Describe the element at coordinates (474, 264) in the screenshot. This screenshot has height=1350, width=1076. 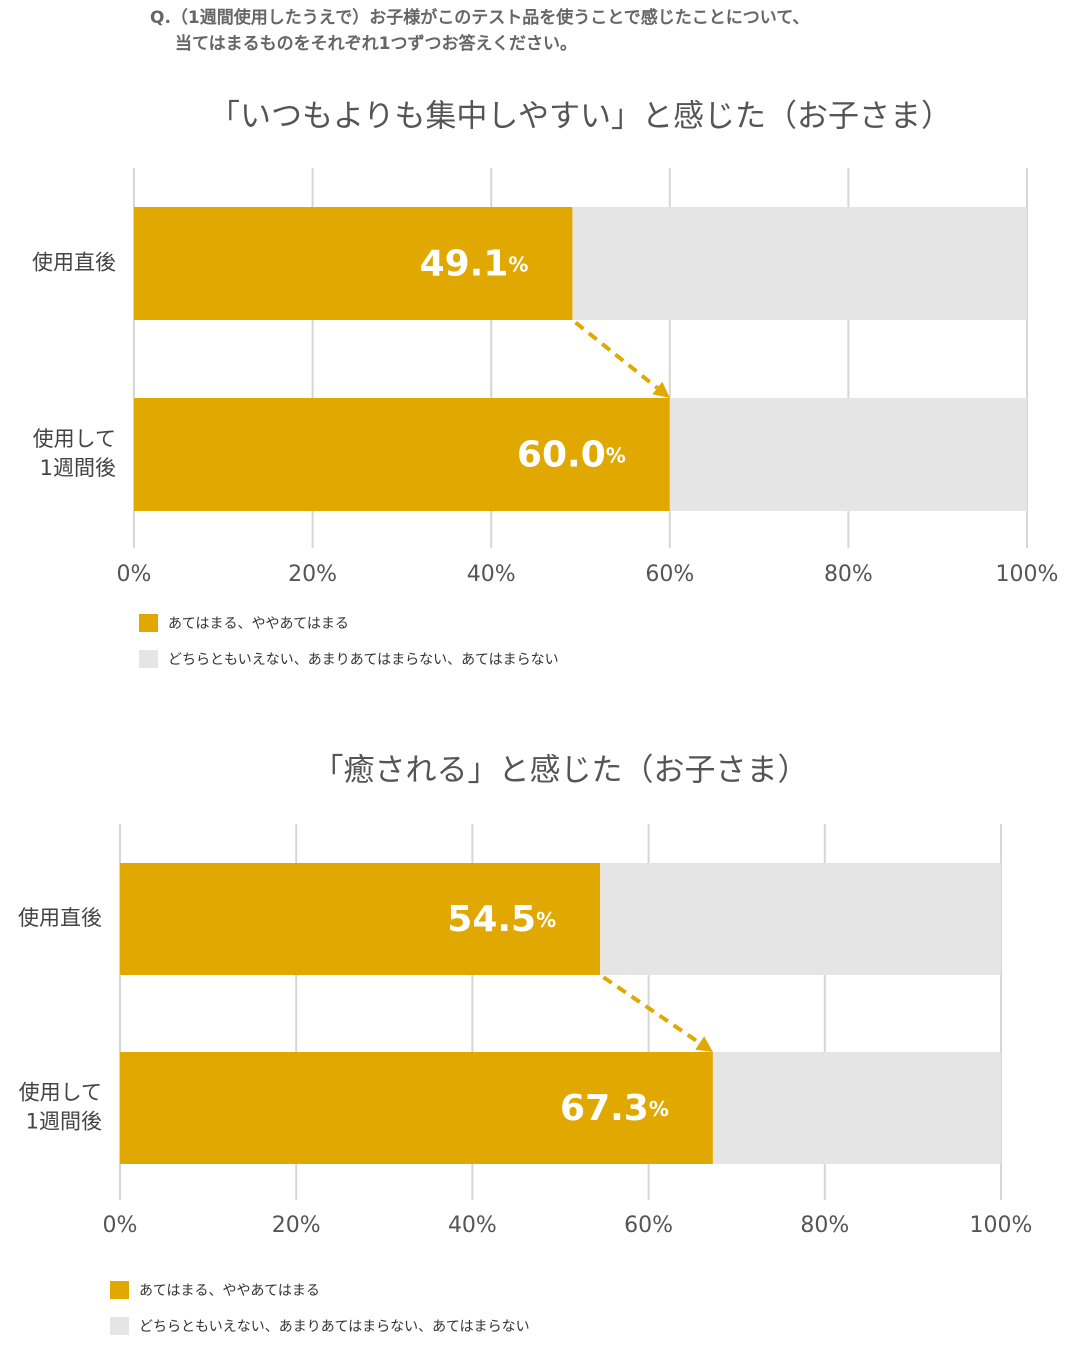
I see `value-label: 49.1%` at that location.